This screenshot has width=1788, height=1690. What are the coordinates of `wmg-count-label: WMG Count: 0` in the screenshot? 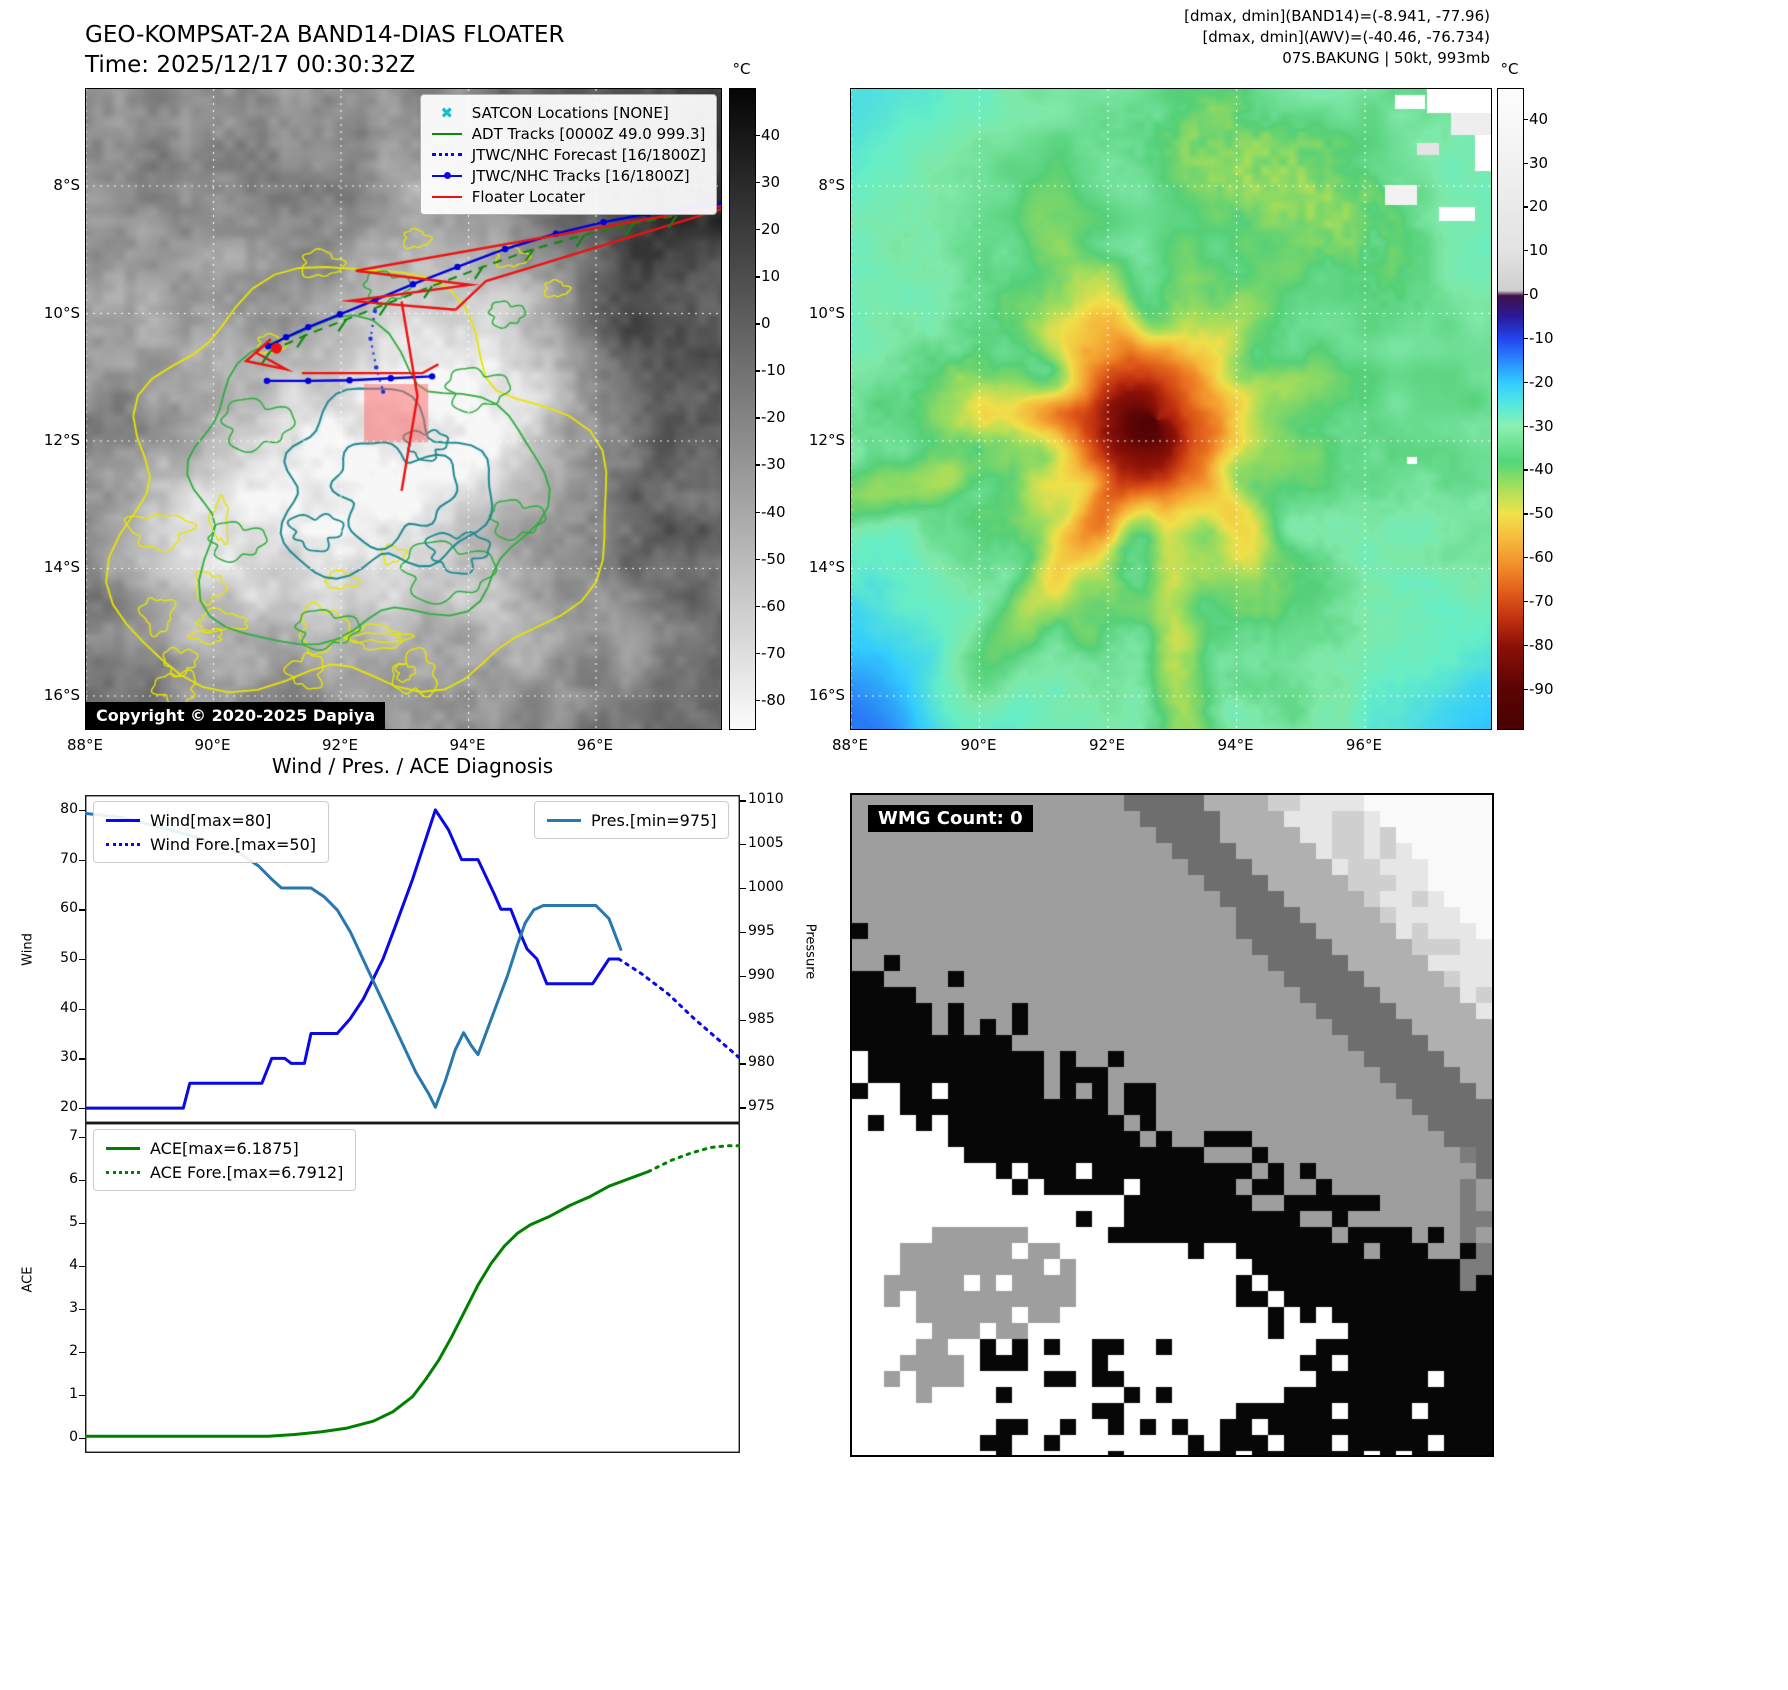 It's located at (950, 818).